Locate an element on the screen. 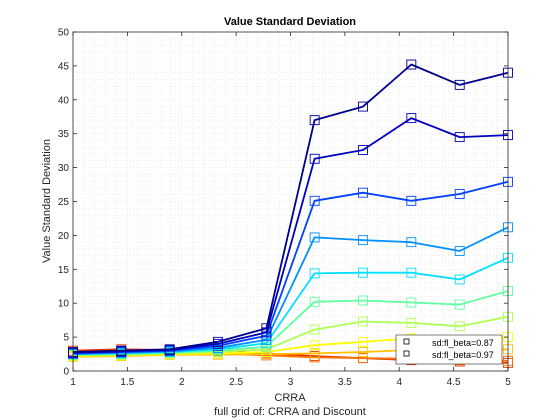 The image size is (560, 420). y-tick-label: 50 is located at coordinates (64, 33).